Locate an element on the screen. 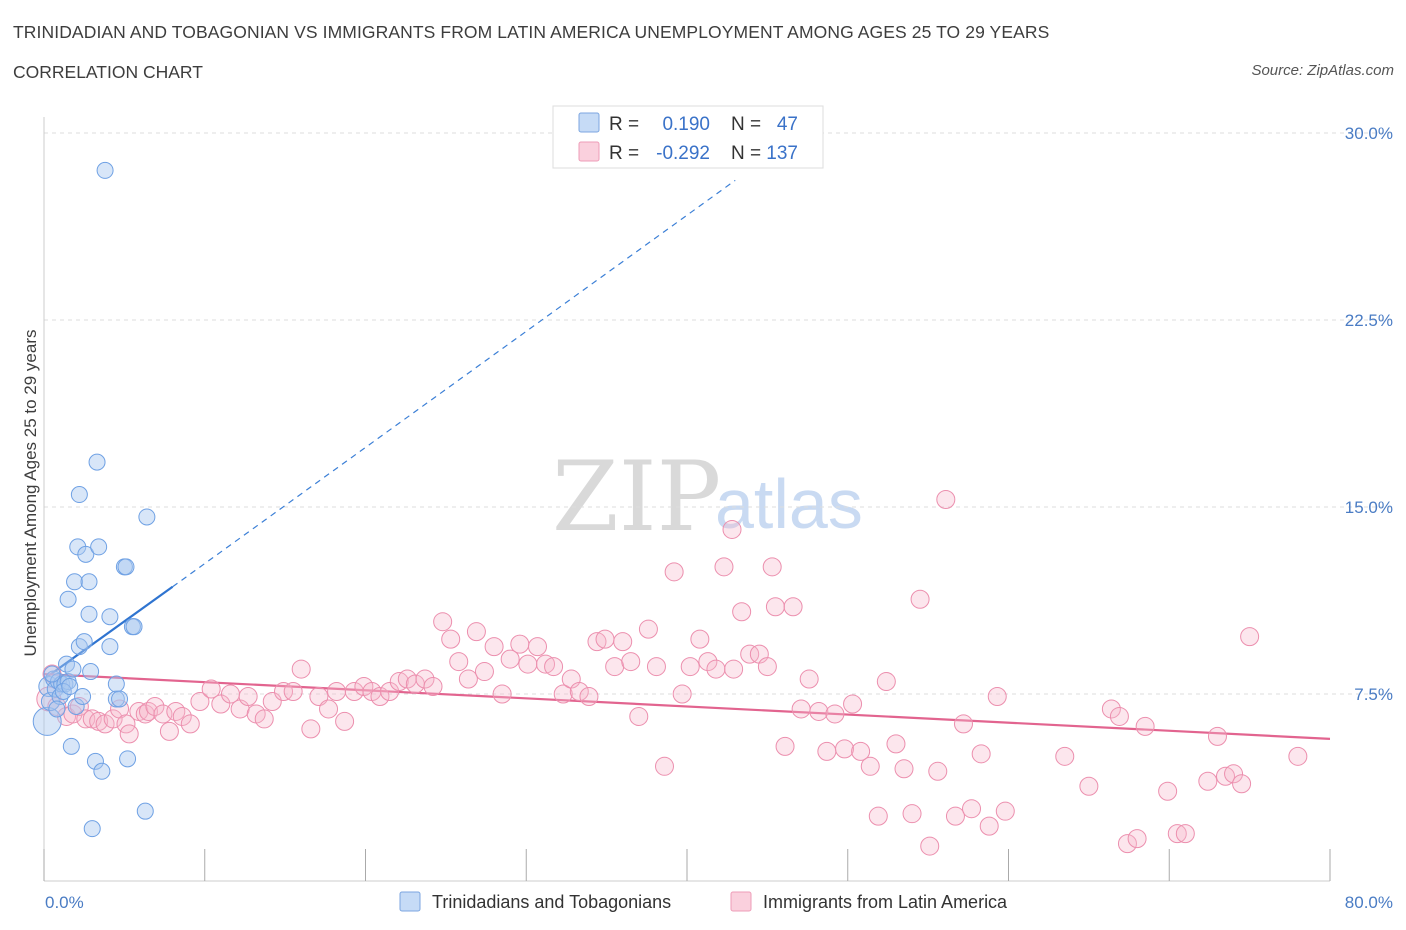 The height and width of the screenshot is (930, 1406). y-tick-label: 7.5% is located at coordinates (1373, 694).